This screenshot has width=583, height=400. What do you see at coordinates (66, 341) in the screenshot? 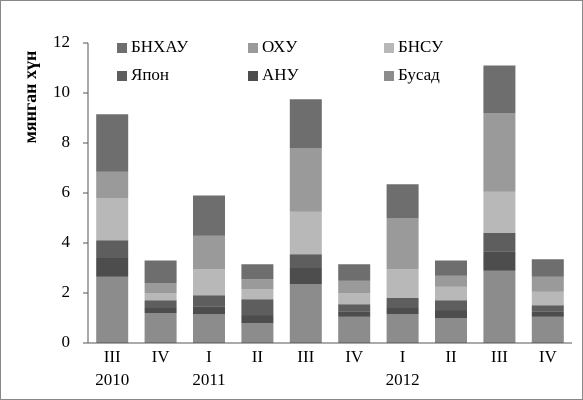
I see `y-tick-label: 0` at bounding box center [66, 341].